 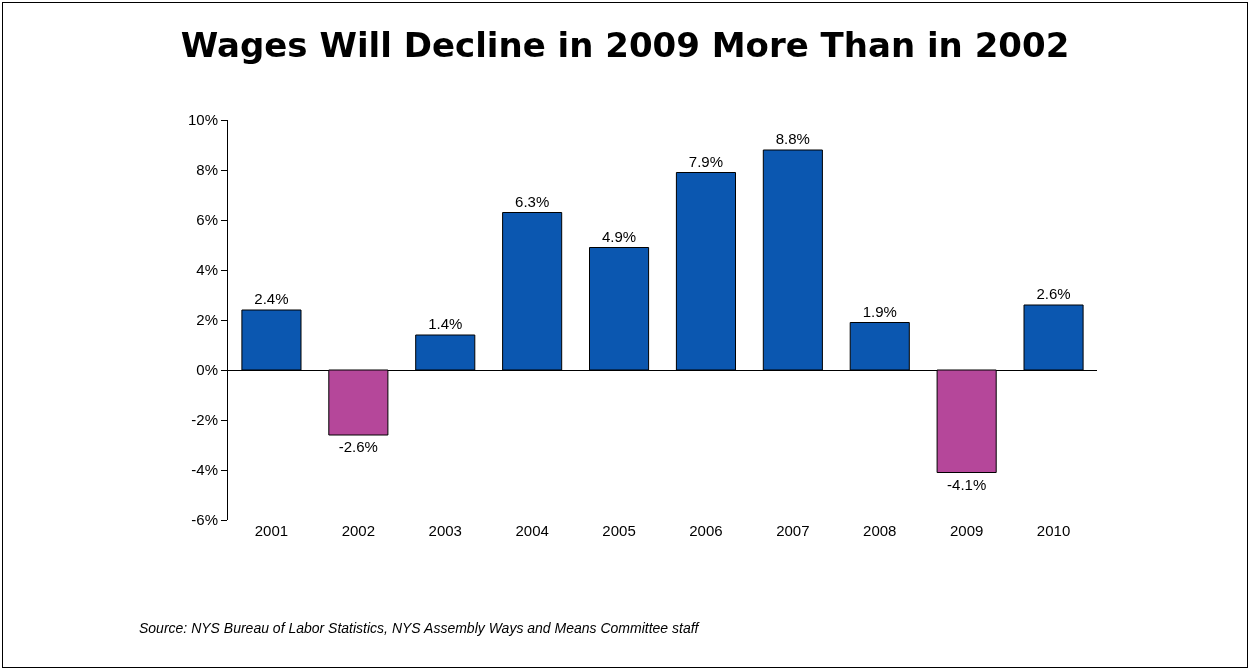 I want to click on y-tick-label: 2%, so click(x=207, y=320).